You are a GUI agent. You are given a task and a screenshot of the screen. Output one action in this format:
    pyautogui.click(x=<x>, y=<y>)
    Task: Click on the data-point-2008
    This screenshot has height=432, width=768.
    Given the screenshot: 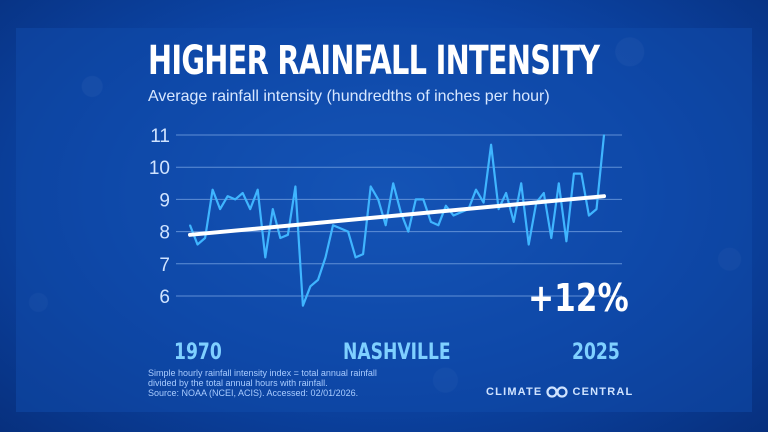 What is the action you would take?
    pyautogui.click(x=476, y=189)
    